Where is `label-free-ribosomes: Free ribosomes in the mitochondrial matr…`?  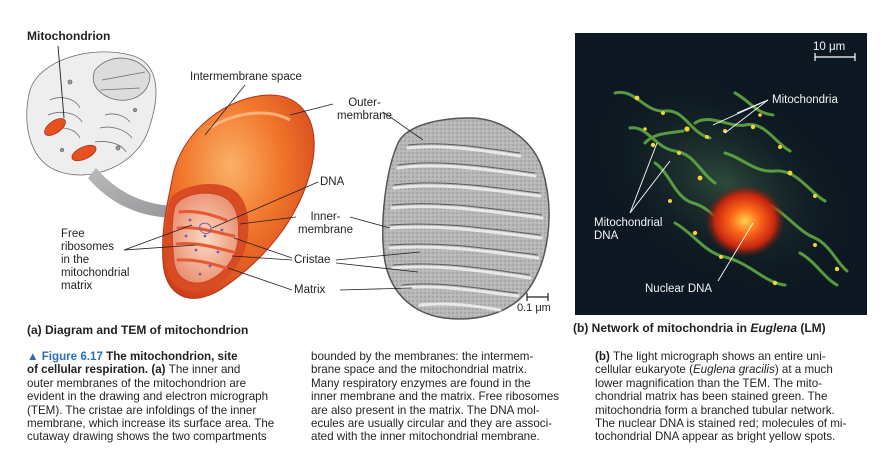 label-free-ribosomes: Free ribosomes in the mitochondrial matr… is located at coordinates (95, 260).